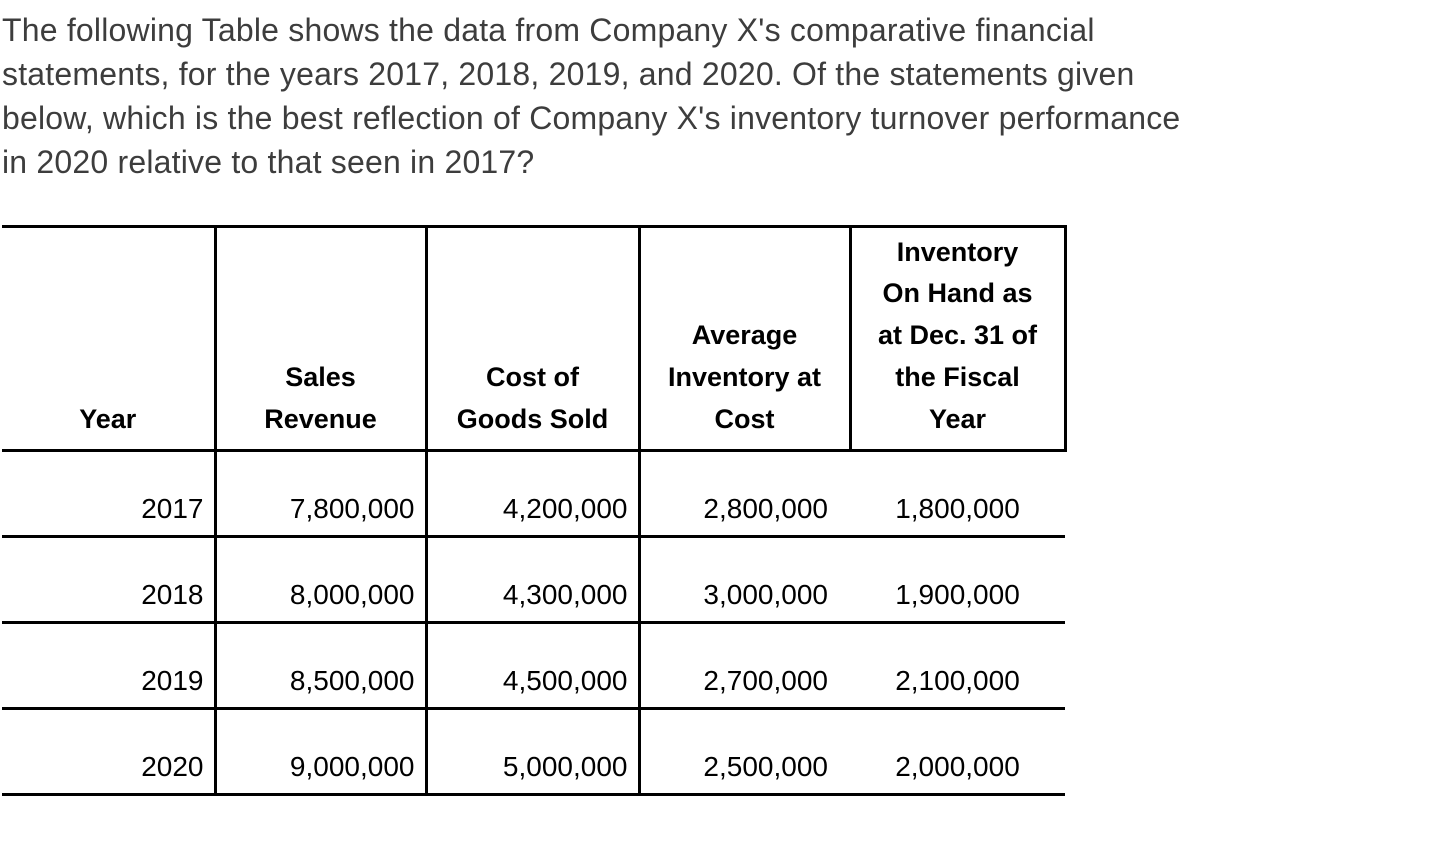  I want to click on col-header-cost-of-goods-sold: Cost of Goods Sold, so click(533, 339).